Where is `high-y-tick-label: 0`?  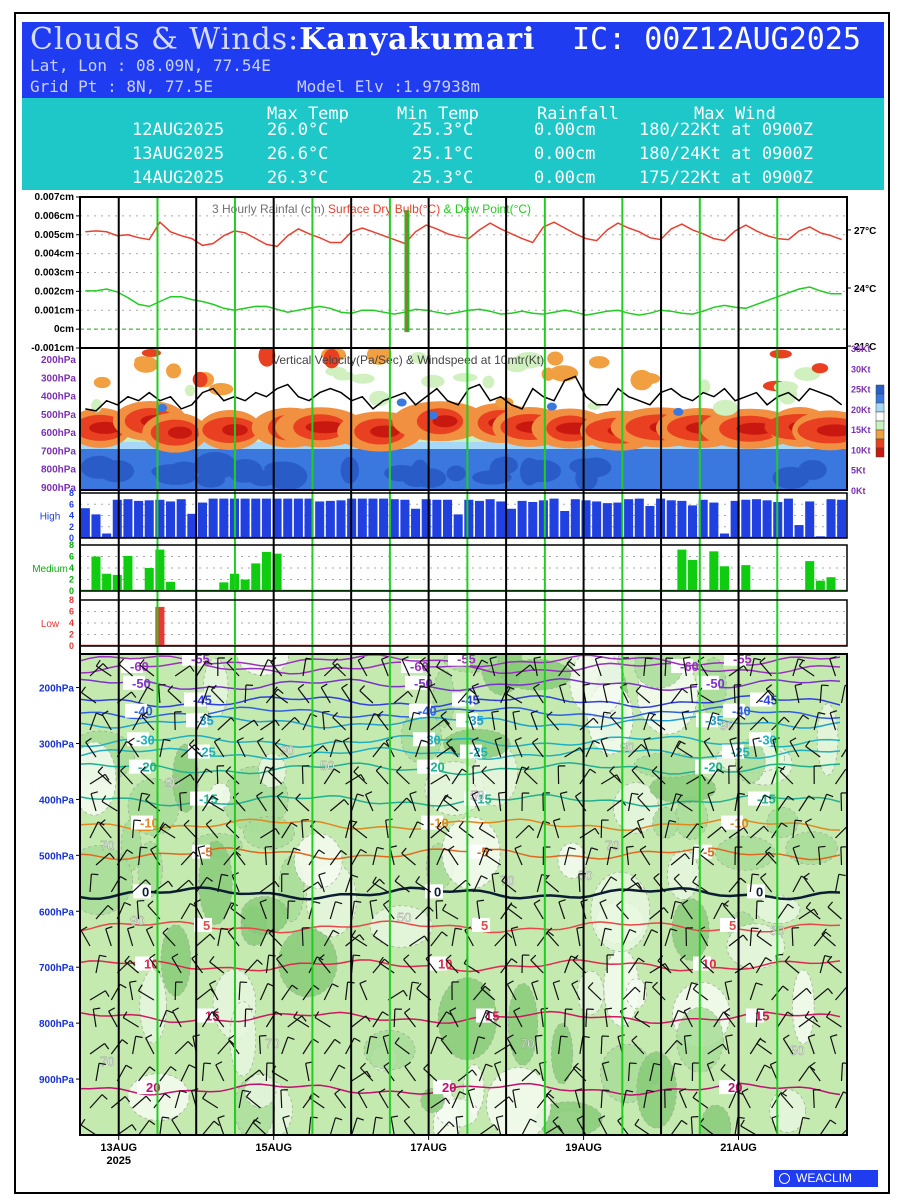 high-y-tick-label: 0 is located at coordinates (71, 538).